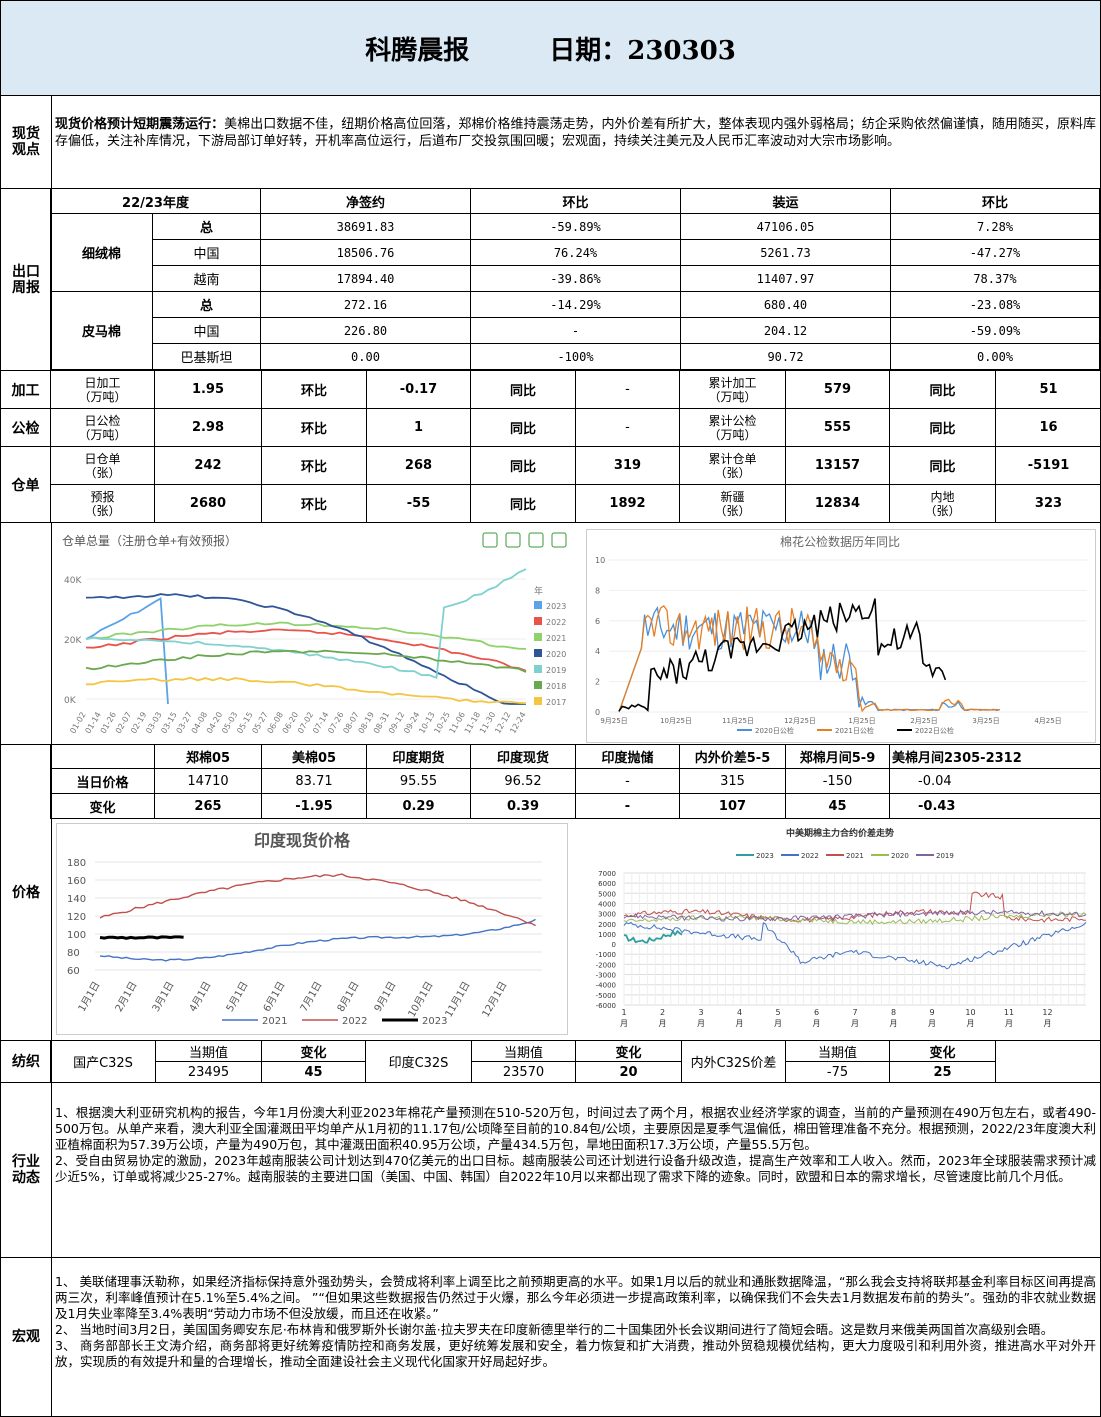 This screenshot has width=1101, height=1417. I want to click on series-line-2023, so click(127, 651).